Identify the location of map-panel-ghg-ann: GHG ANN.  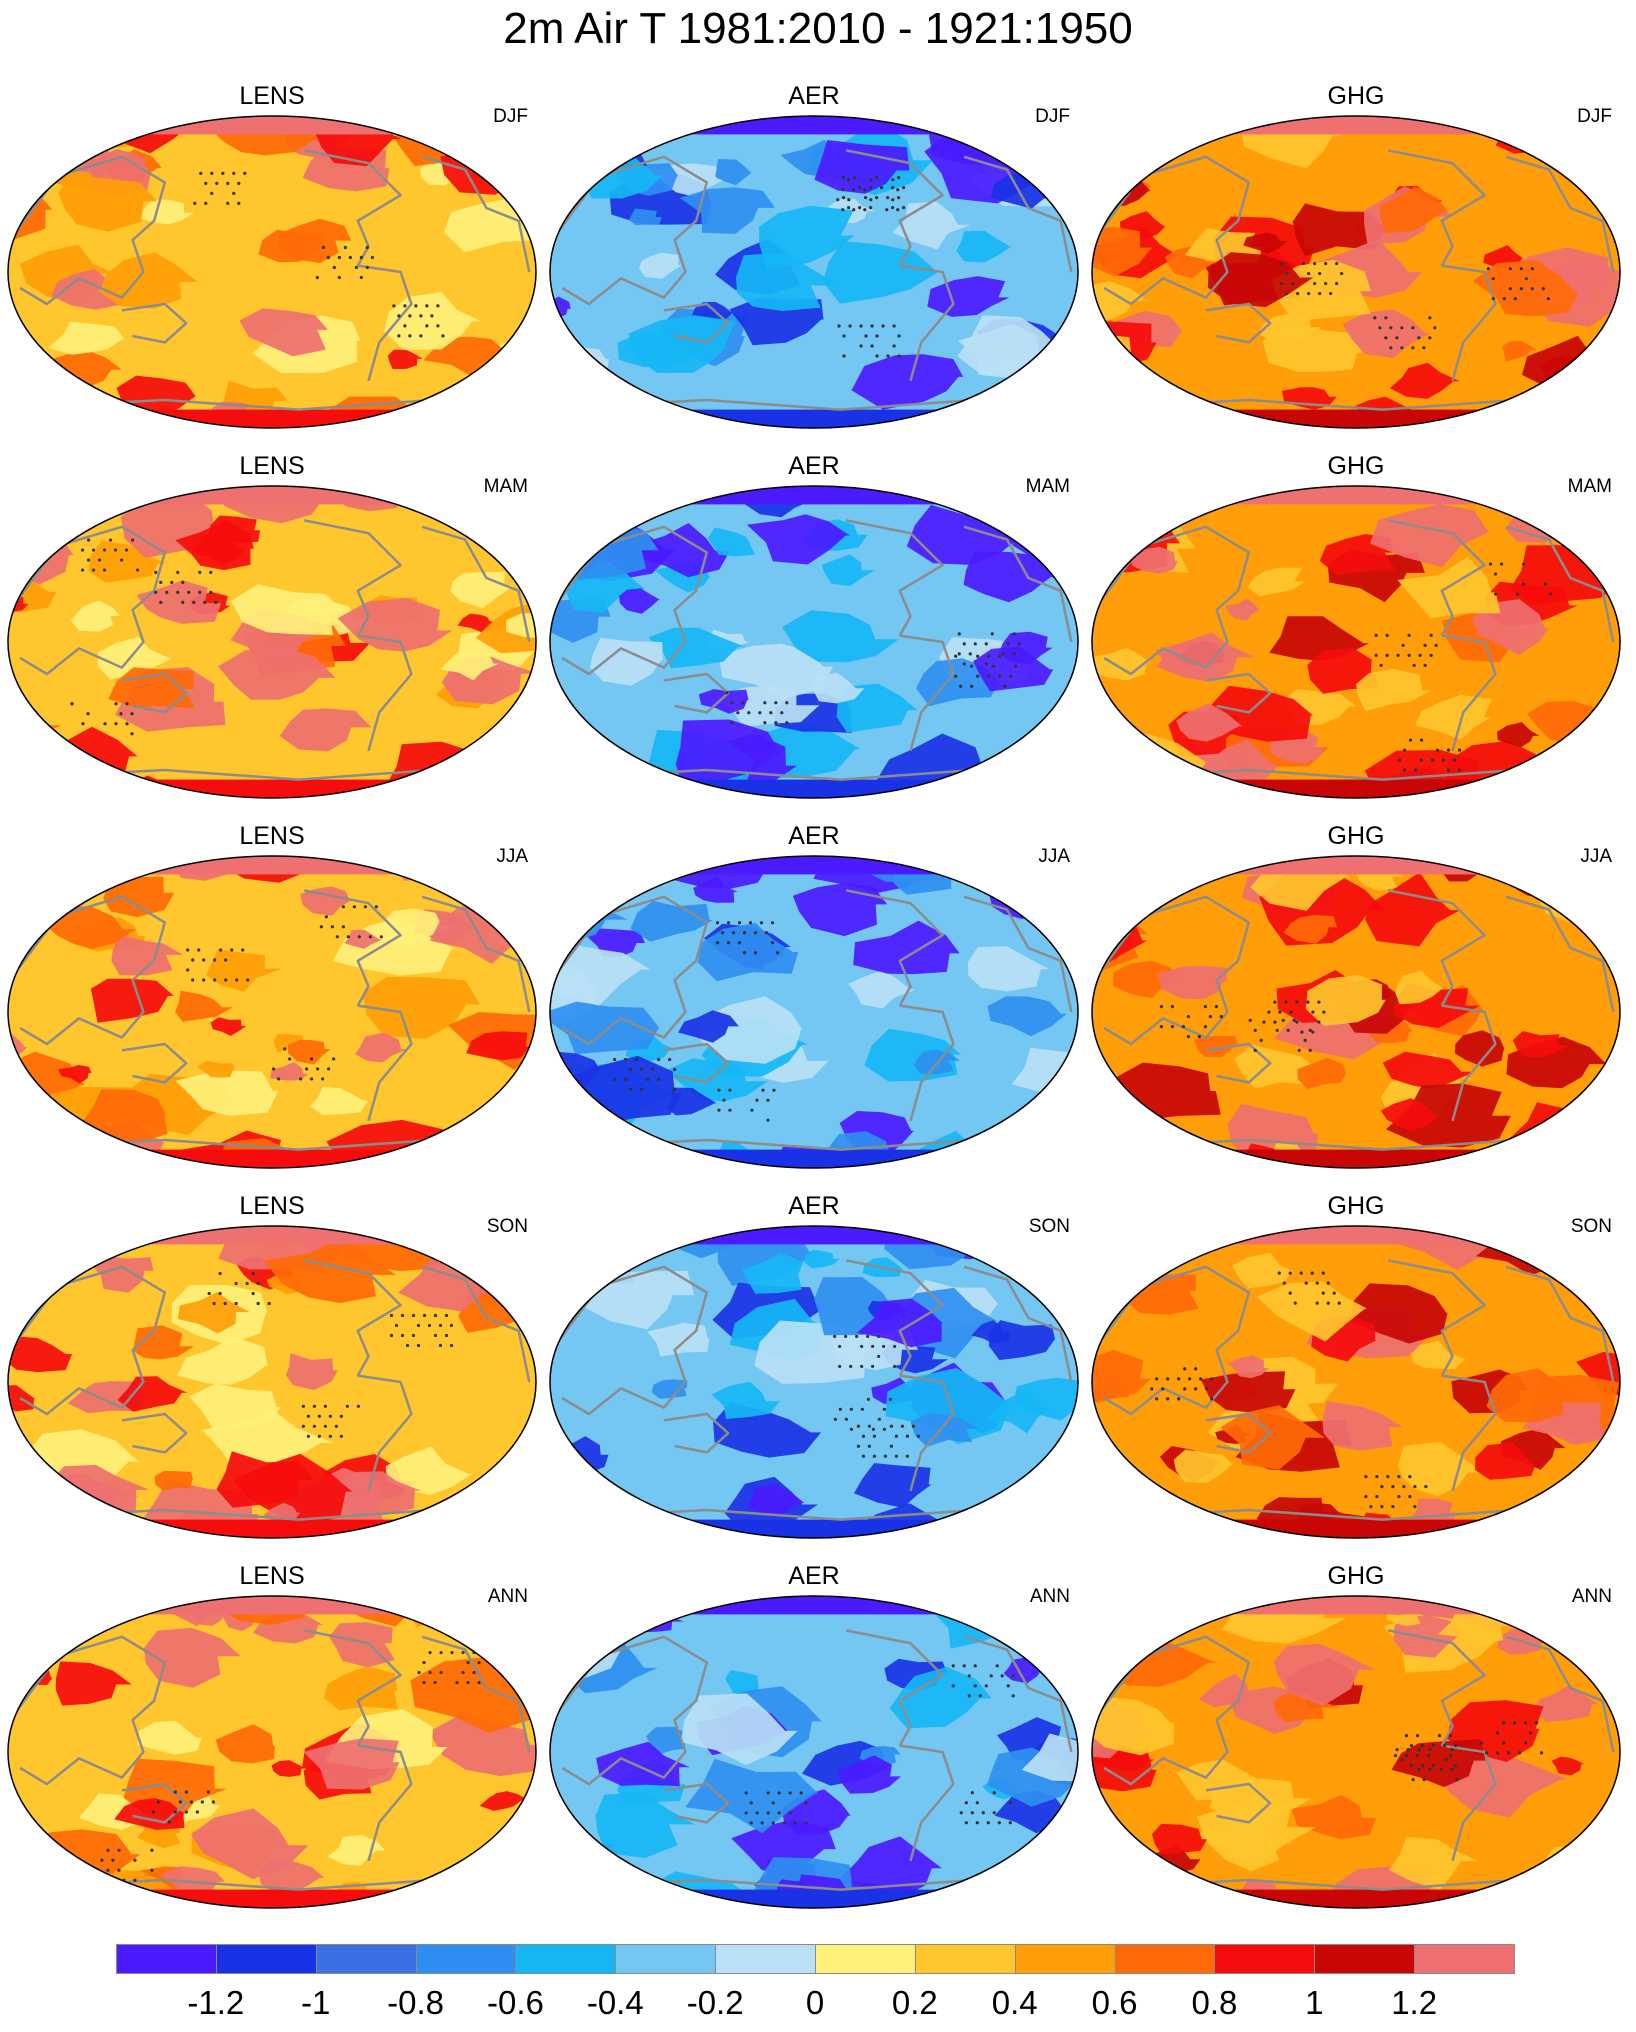
(1356, 1737).